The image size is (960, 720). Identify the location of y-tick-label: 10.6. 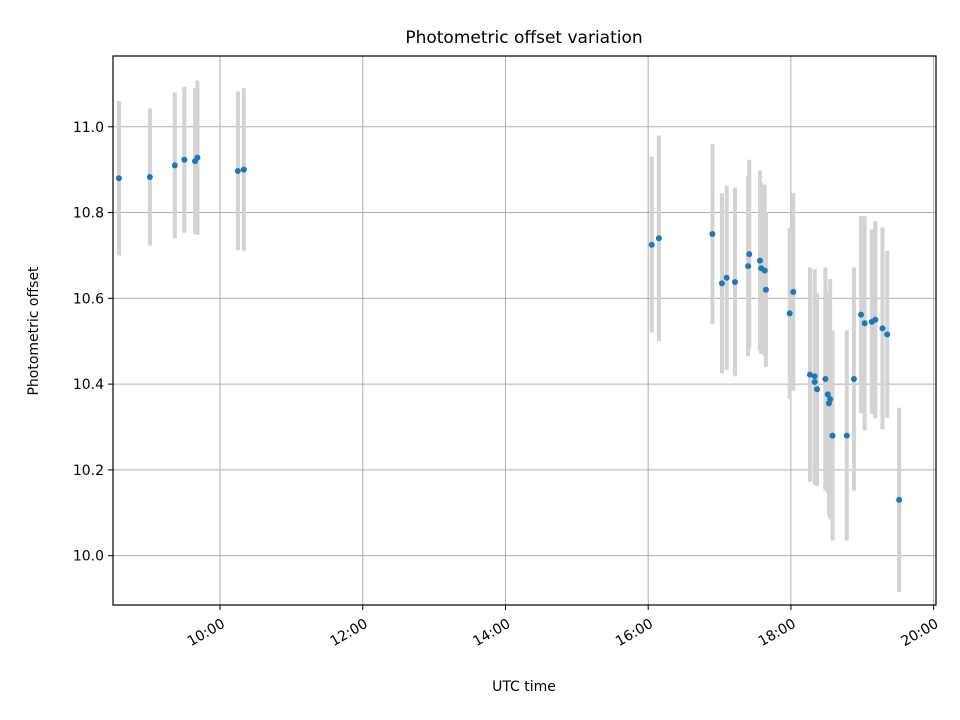
(88, 299).